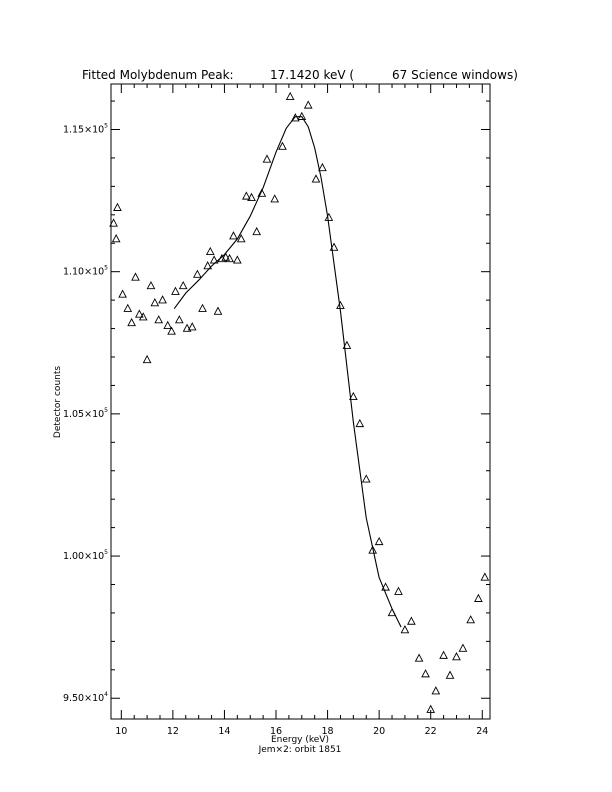 The height and width of the screenshot is (792, 612). I want to click on y-tick-label: 9.50×10⁴, so click(85, 697).